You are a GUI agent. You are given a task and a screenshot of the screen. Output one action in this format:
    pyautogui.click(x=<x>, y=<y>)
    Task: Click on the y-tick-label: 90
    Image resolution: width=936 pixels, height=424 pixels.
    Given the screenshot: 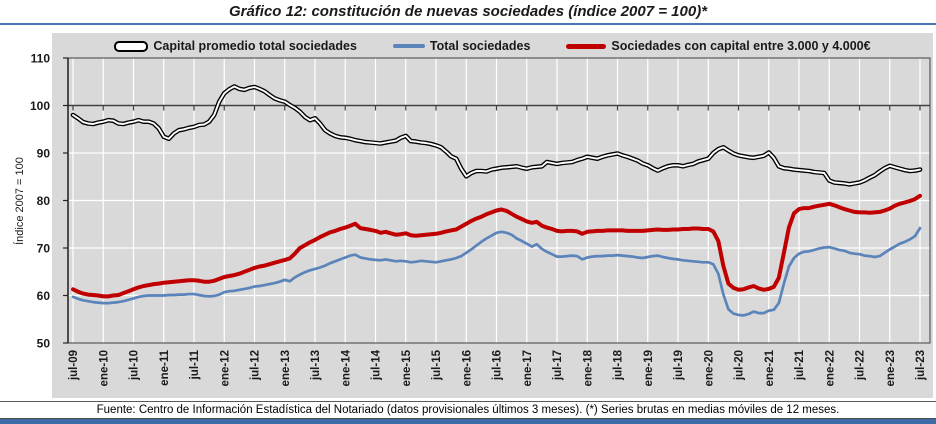 What is the action you would take?
    pyautogui.click(x=44, y=154)
    